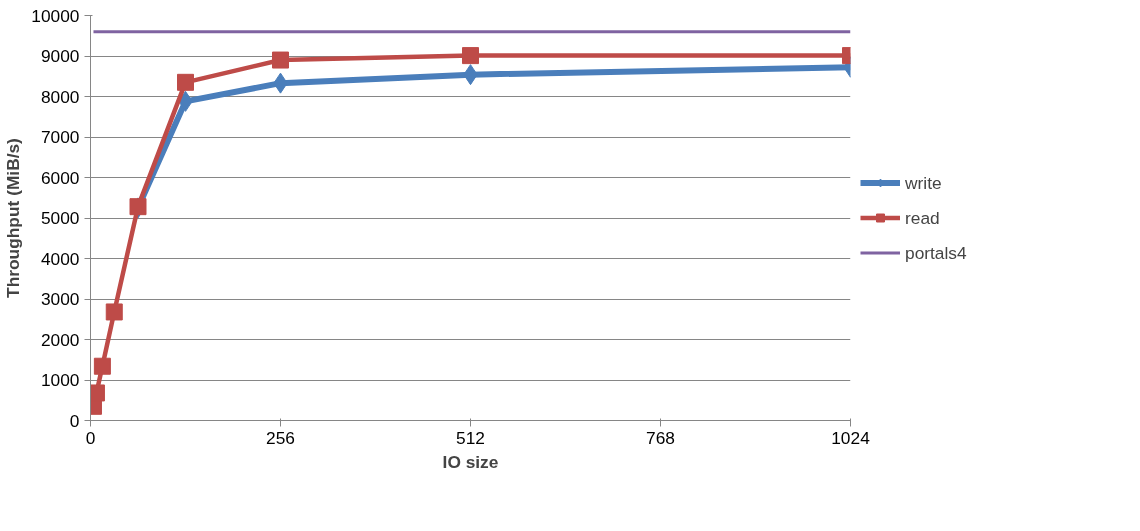 This screenshot has width=1140, height=531. What do you see at coordinates (660, 437) in the screenshot?
I see `x-tick-label: 768` at bounding box center [660, 437].